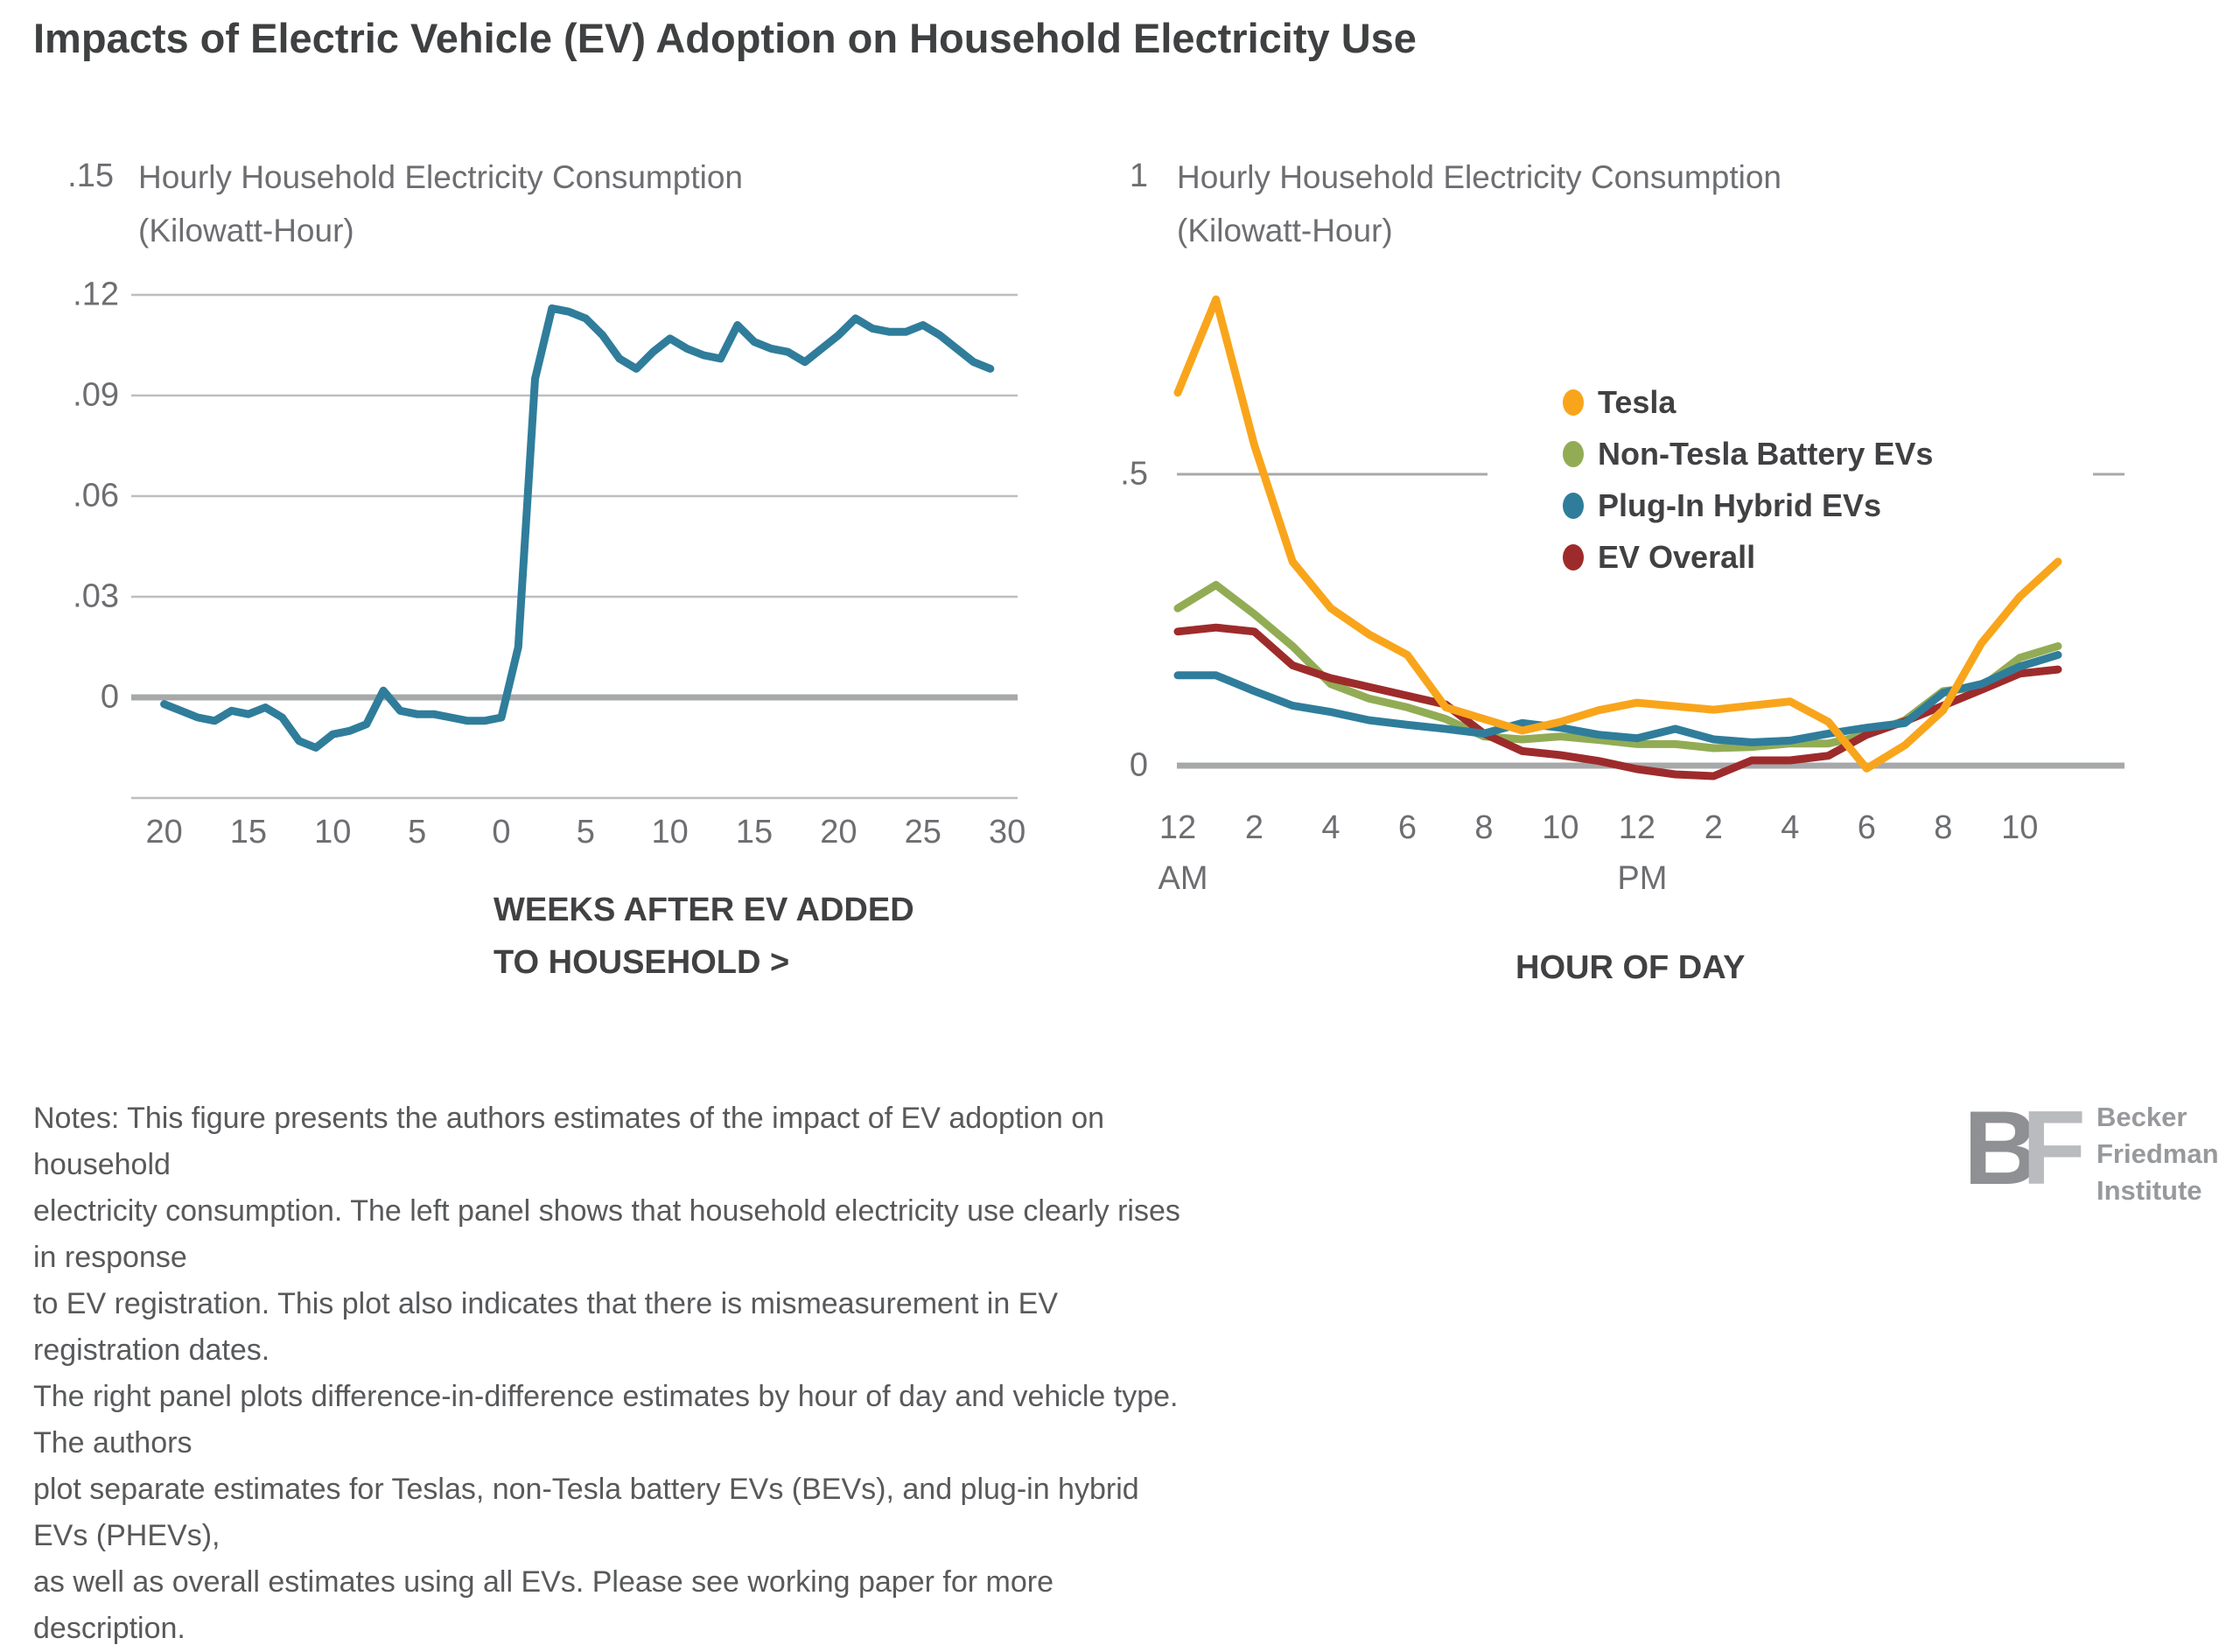 This screenshot has height=1652, width=2240. I want to click on phev-legend-dot-icon, so click(1573, 505).